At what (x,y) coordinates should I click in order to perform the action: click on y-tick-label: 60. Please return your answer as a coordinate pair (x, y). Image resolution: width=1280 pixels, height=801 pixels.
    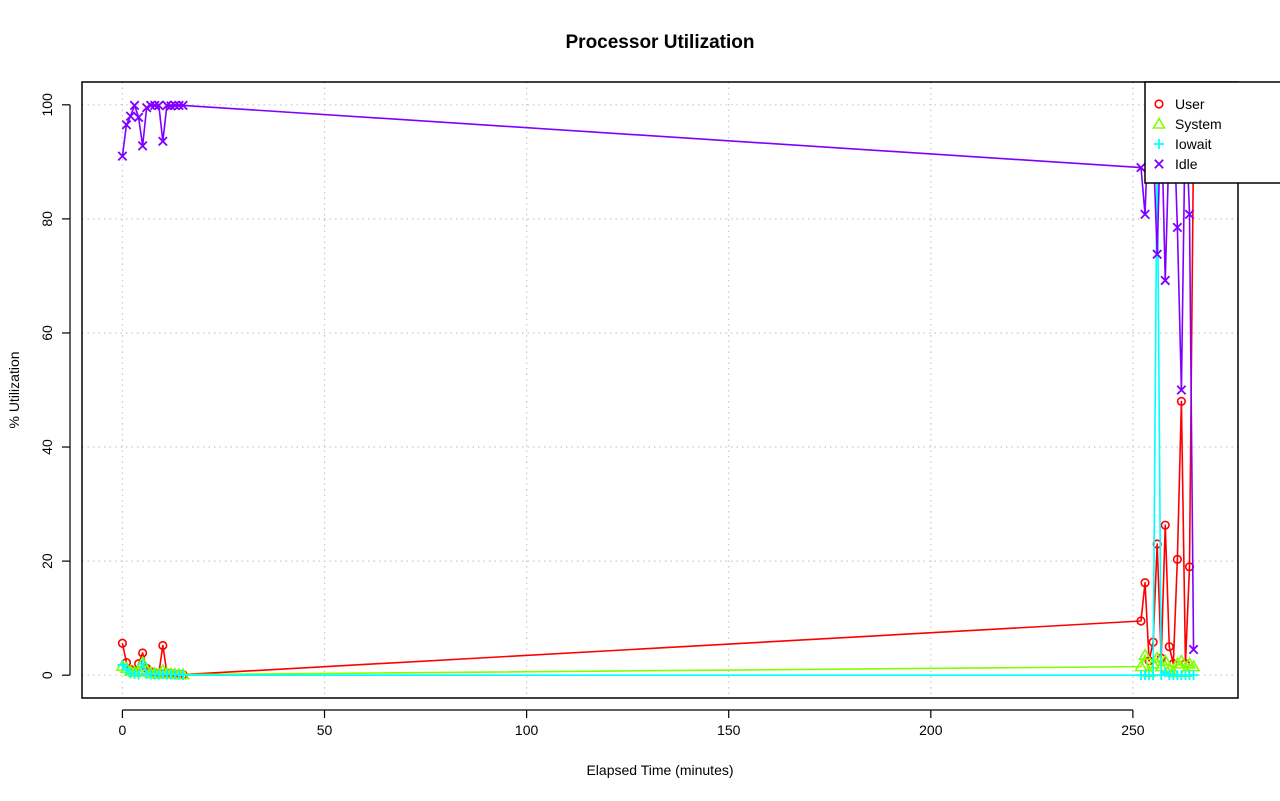
    Looking at the image, I should click on (47, 333).